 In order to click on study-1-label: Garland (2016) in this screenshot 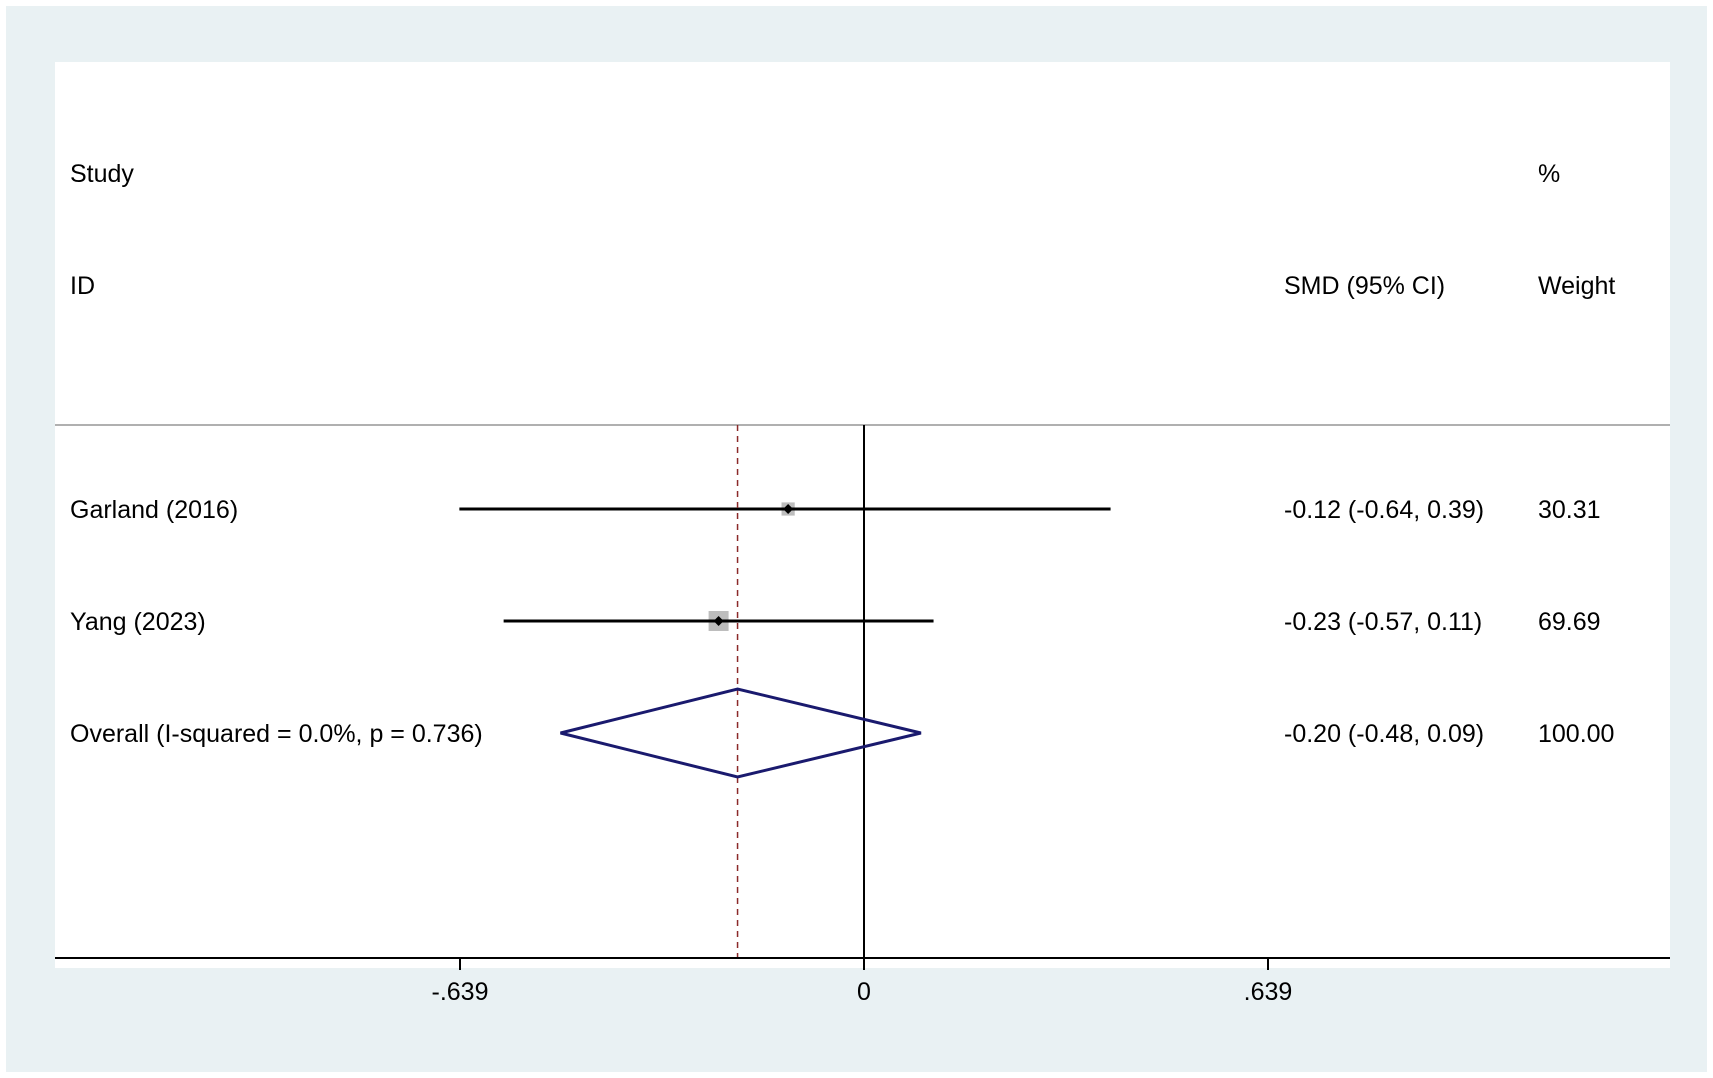, I will do `click(154, 510)`.